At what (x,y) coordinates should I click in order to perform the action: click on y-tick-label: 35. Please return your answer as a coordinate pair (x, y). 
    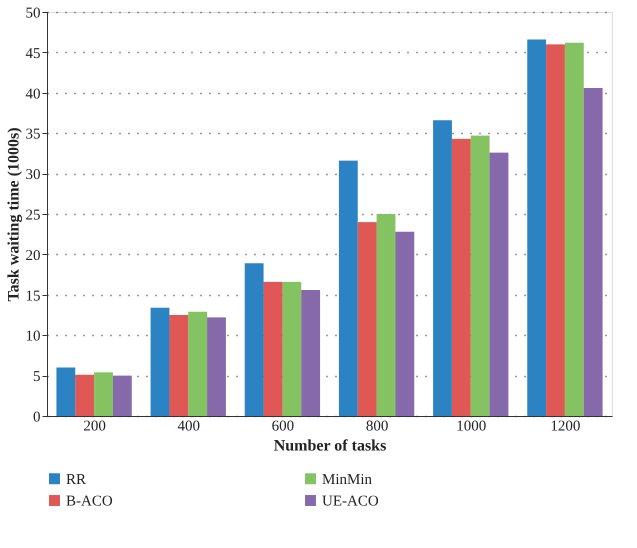
    Looking at the image, I should click on (33, 134).